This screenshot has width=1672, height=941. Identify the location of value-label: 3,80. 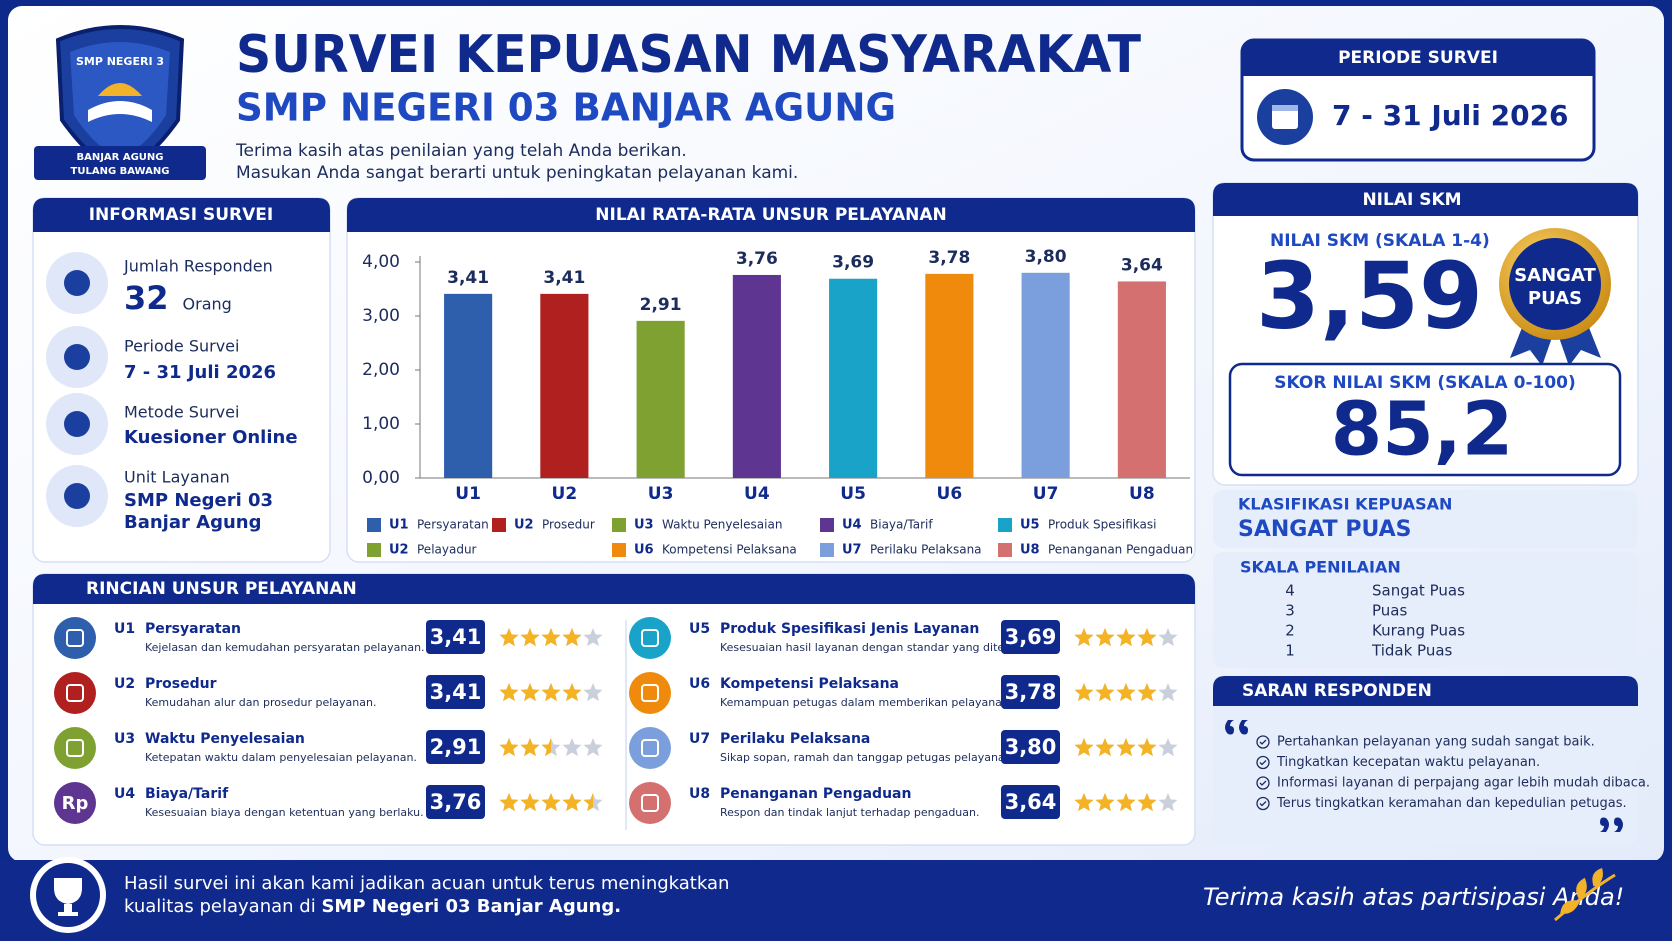
(1046, 257).